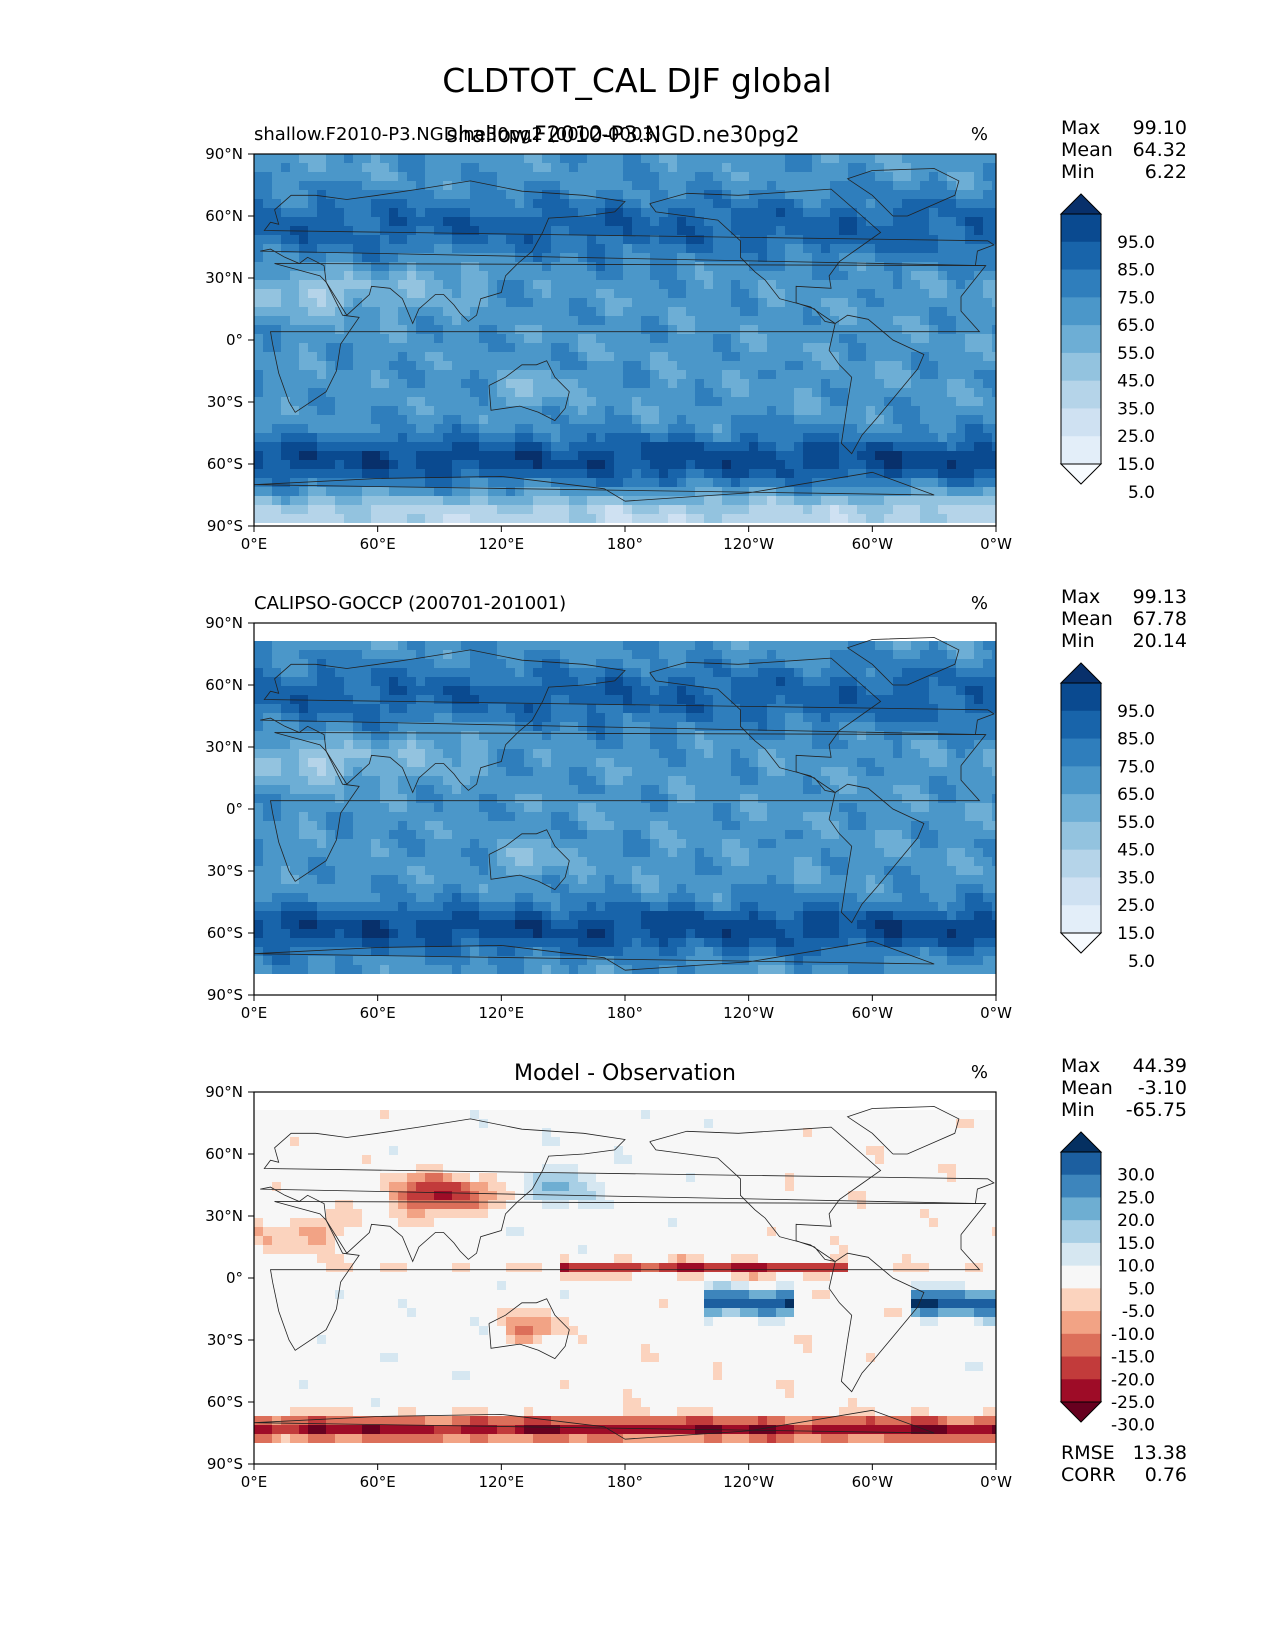 This screenshot has height=1650, width=1275. I want to click on stat-value-corr: 0.76, so click(1166, 1475).